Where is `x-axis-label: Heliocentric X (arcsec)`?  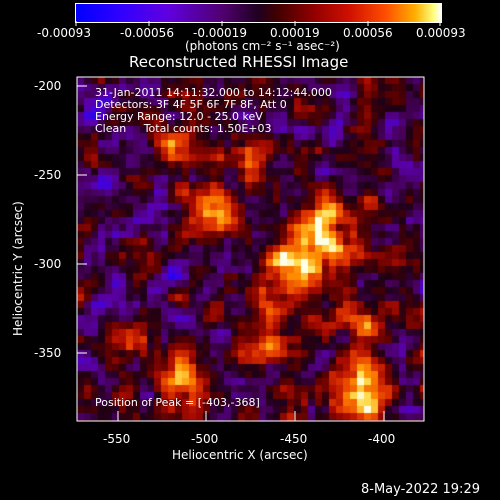
x-axis-label: Heliocentric X (arcsec) is located at coordinates (240, 455).